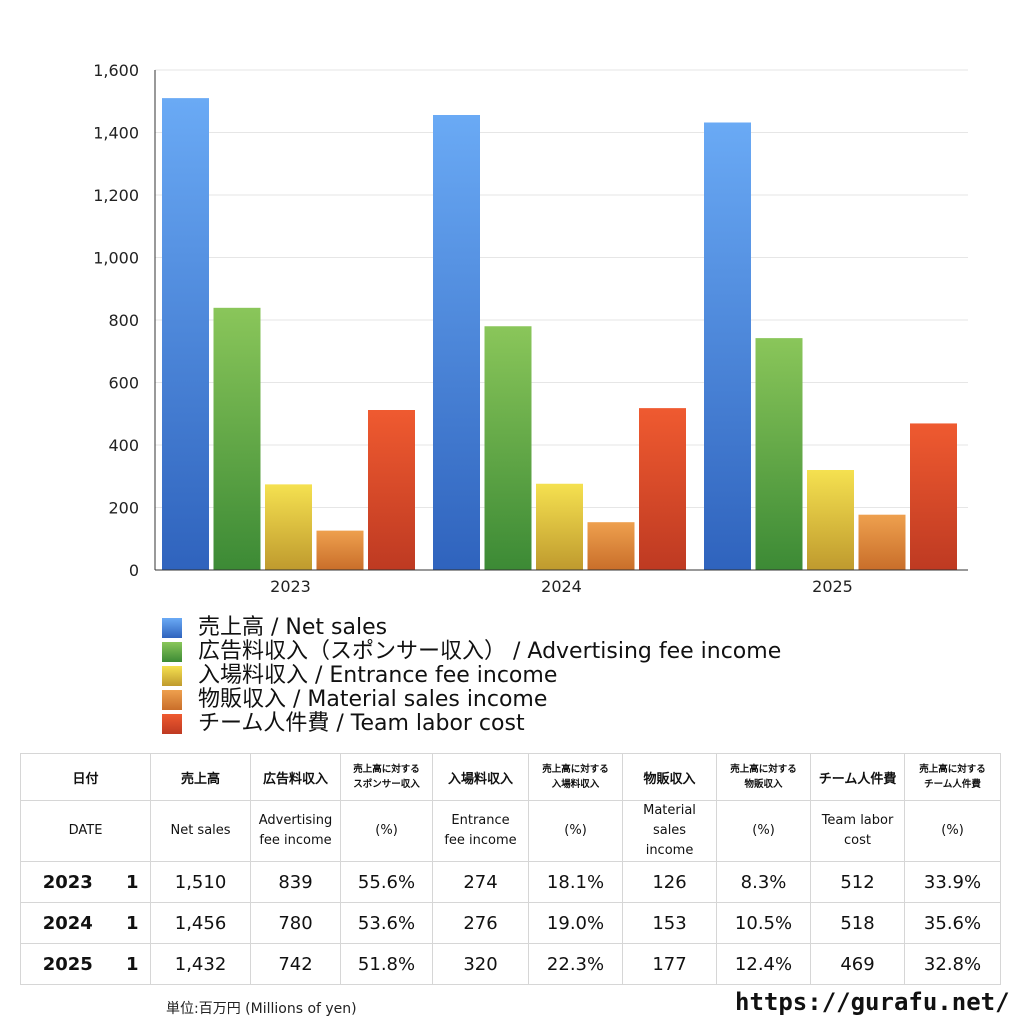 The height and width of the screenshot is (1024, 1024). What do you see at coordinates (123, 320) in the screenshot?
I see `y-tick-label: 800` at bounding box center [123, 320].